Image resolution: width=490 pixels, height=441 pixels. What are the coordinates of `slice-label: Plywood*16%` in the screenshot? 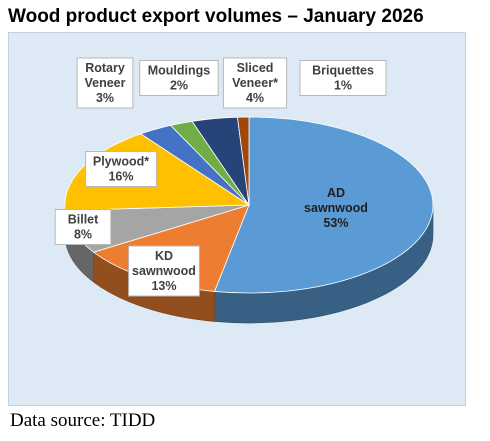 It's located at (121, 169).